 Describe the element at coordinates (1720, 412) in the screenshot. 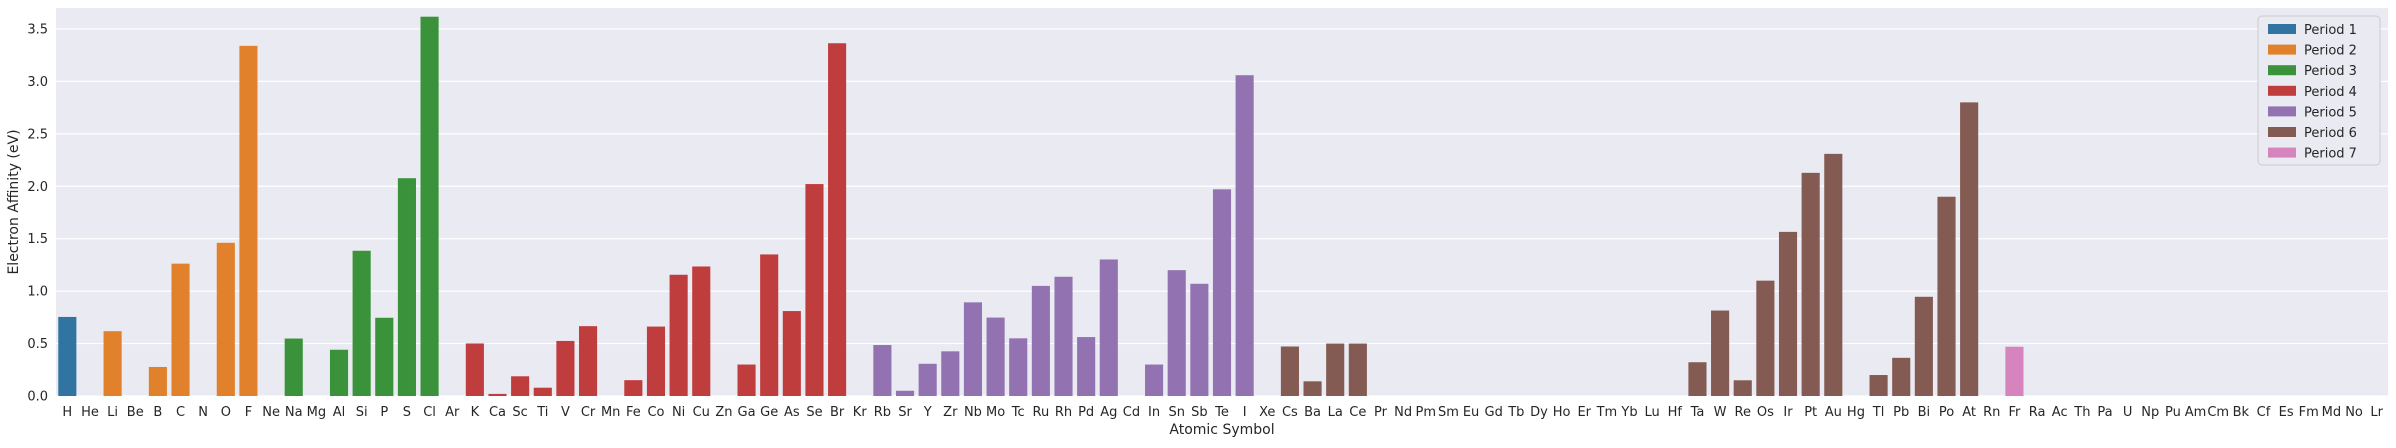

I see `x-tick-label: W` at that location.